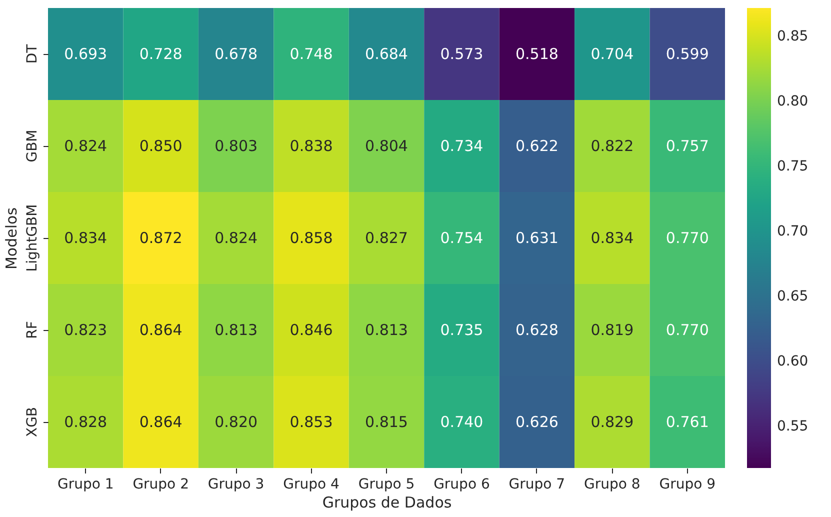 The image size is (831, 517). What do you see at coordinates (160, 484) in the screenshot?
I see `x-tick-label: Grupo 2` at bounding box center [160, 484].